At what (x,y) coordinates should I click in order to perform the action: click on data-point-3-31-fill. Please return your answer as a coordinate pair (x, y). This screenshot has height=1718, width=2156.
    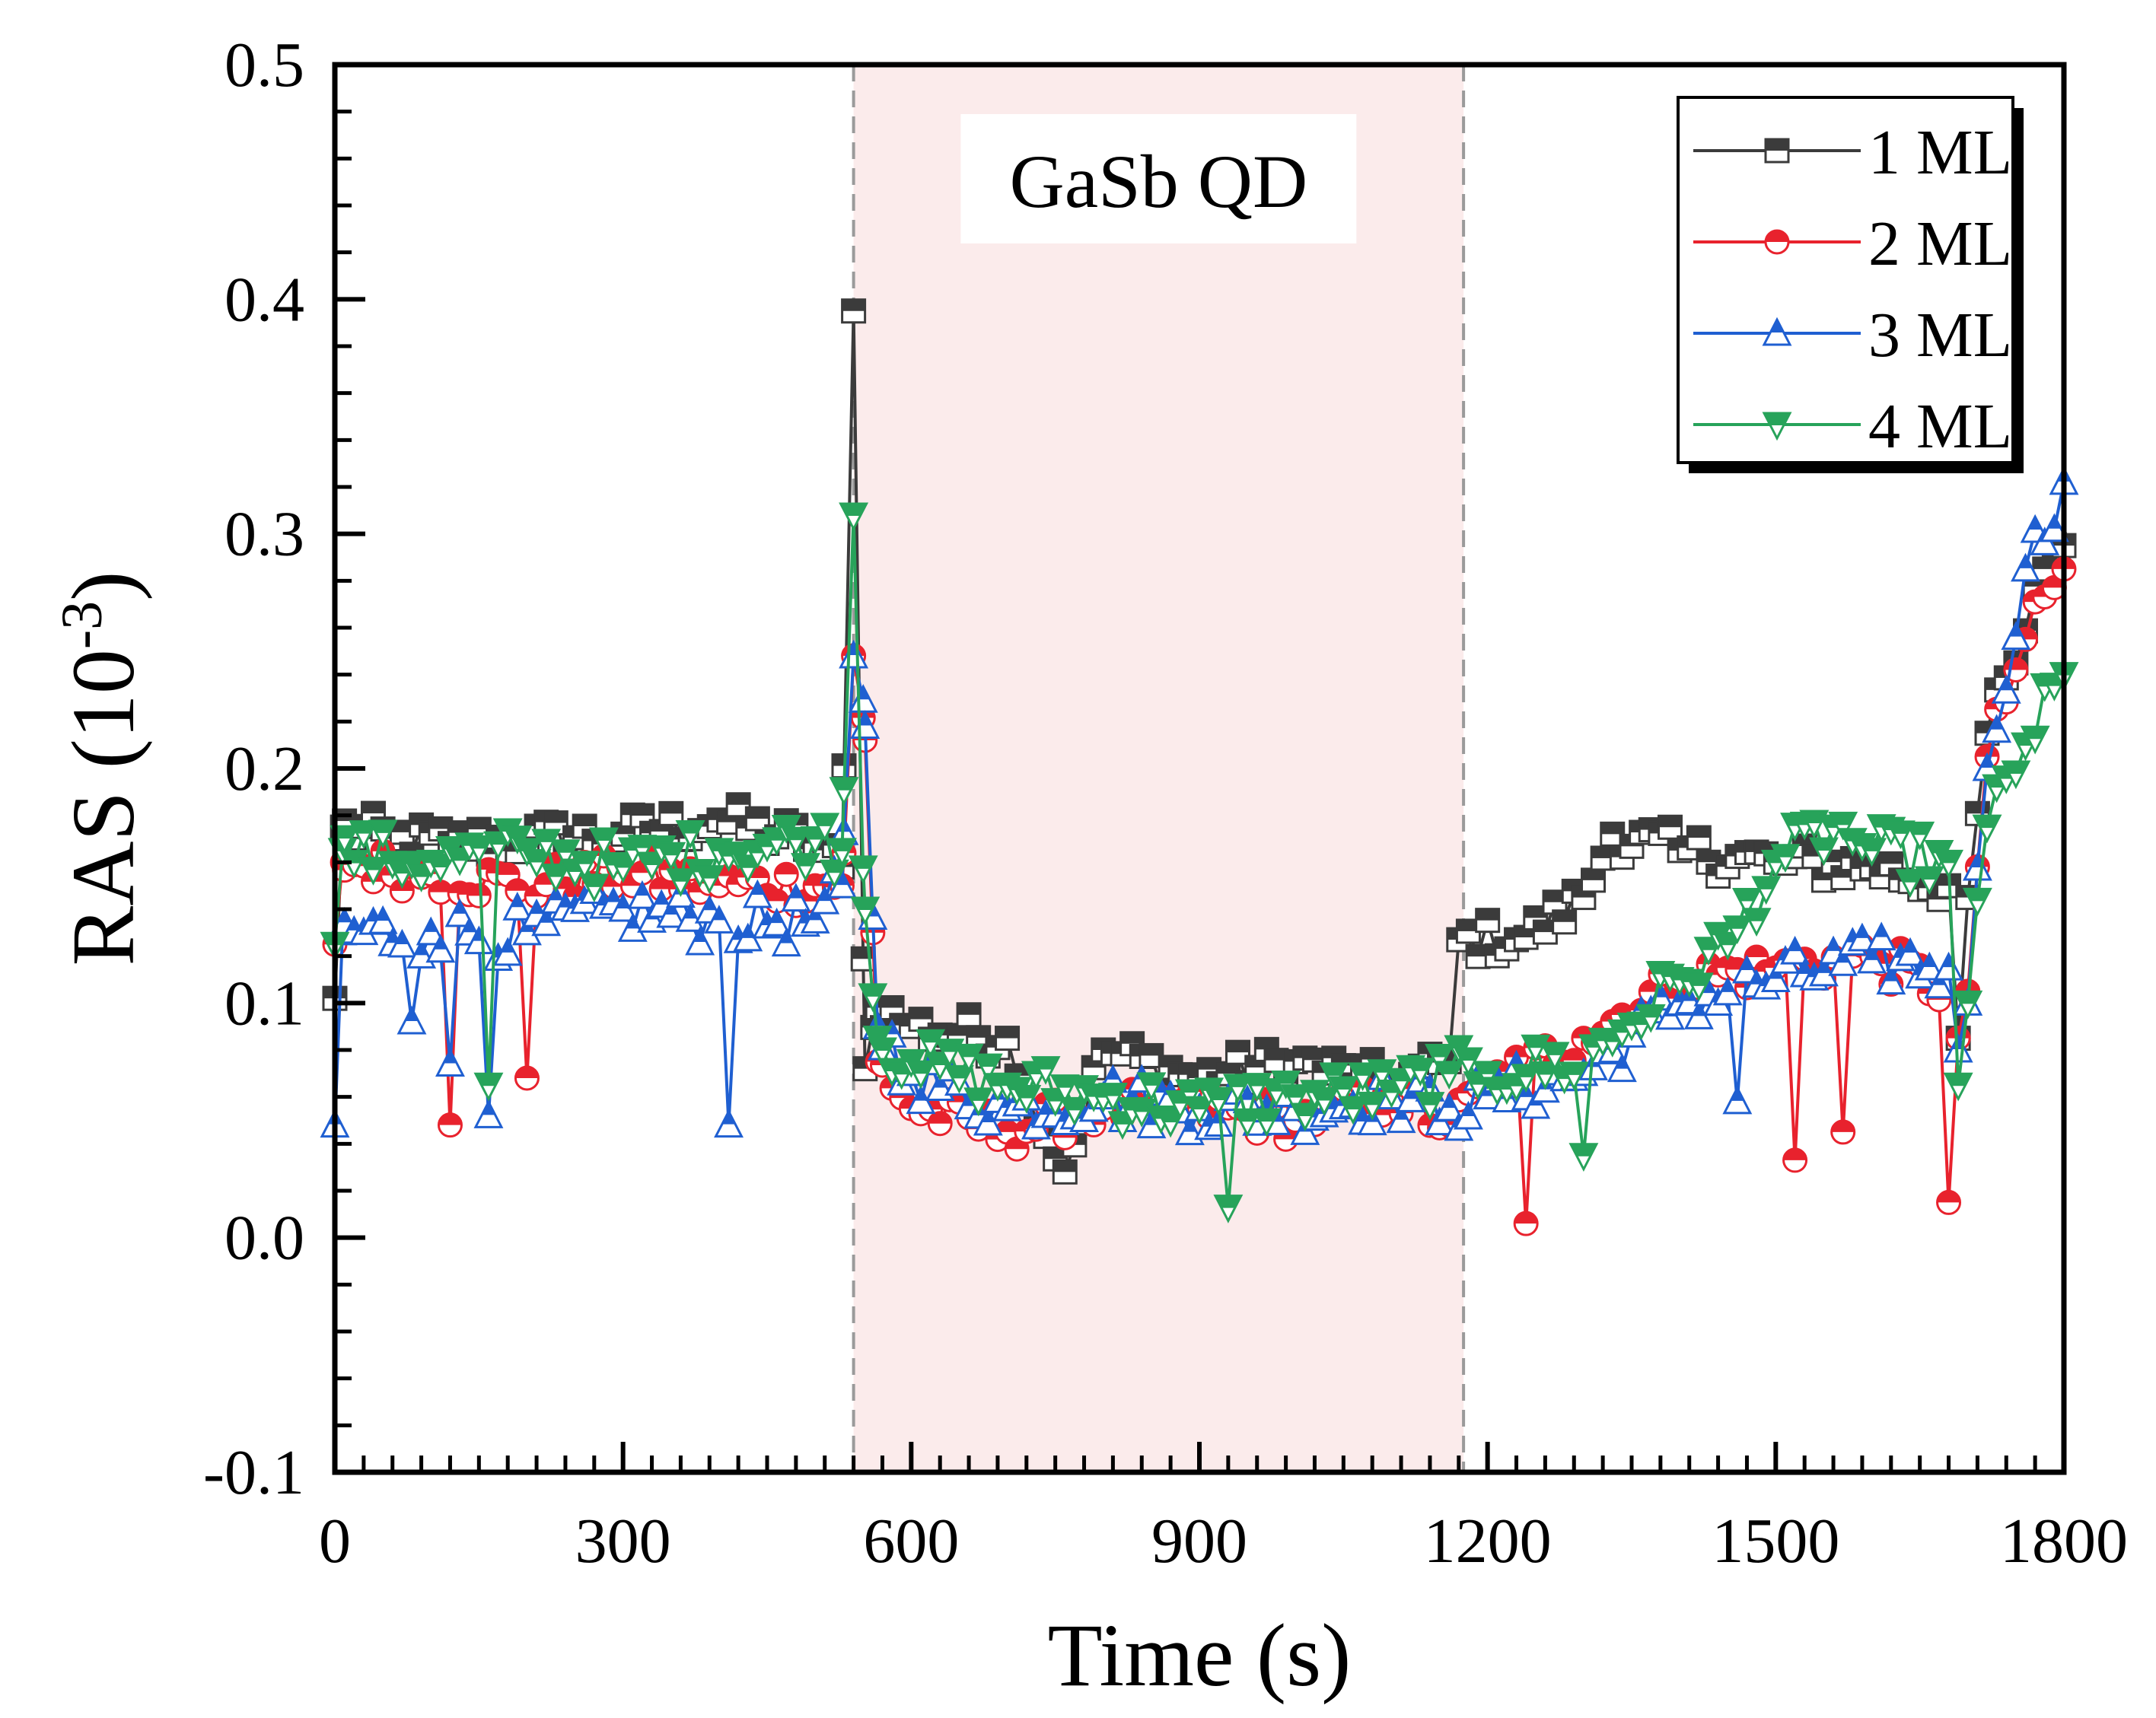
    Looking at the image, I should click on (623, 902).